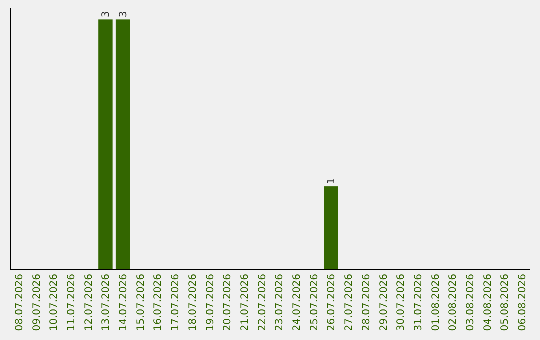 The image size is (540, 340). I want to click on x-tick-label: 19.07.2026, so click(210, 303).